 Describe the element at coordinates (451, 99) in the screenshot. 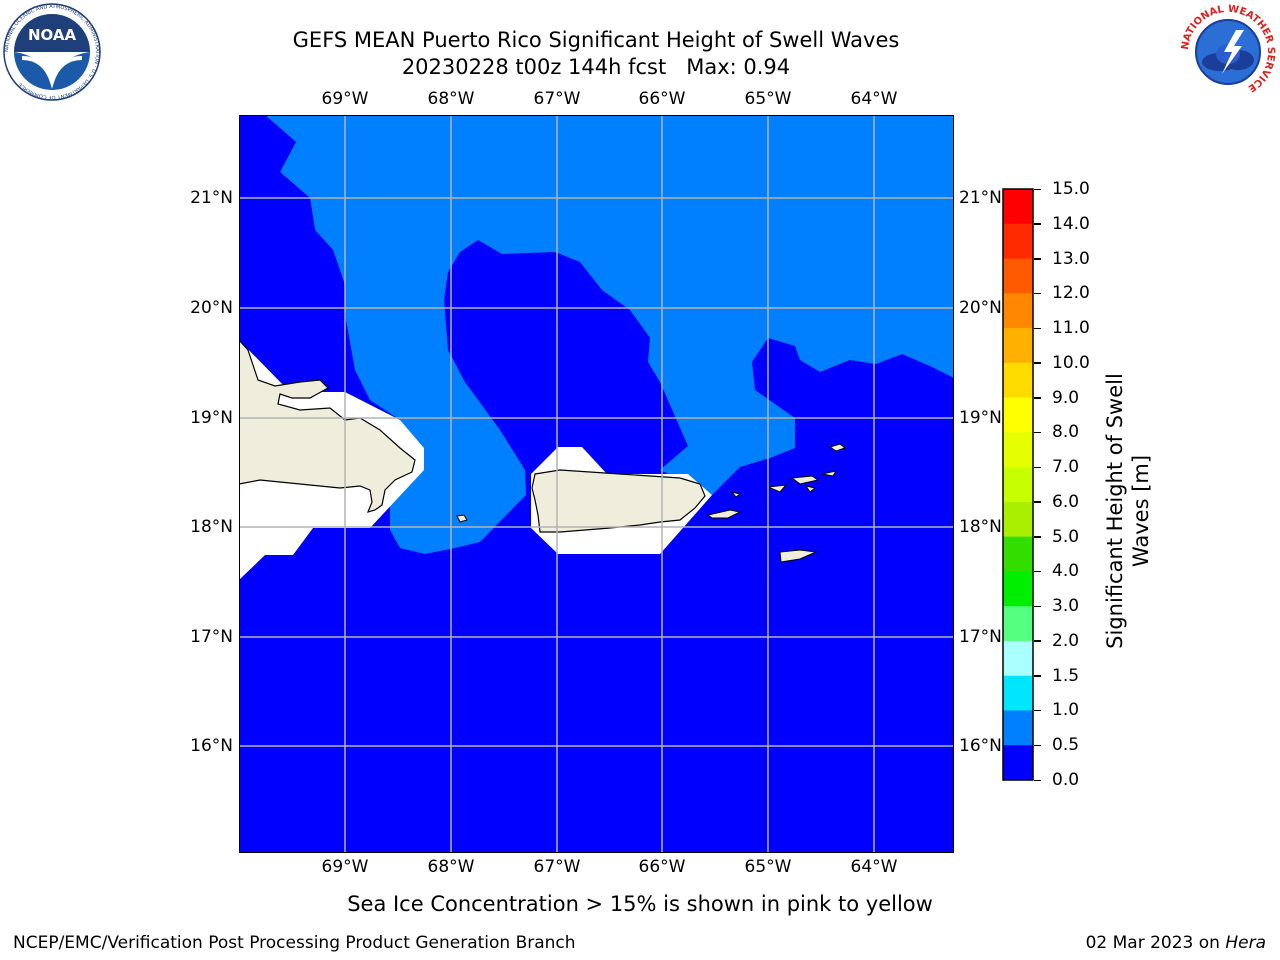

I see `lon-label-top: 68°W` at that location.